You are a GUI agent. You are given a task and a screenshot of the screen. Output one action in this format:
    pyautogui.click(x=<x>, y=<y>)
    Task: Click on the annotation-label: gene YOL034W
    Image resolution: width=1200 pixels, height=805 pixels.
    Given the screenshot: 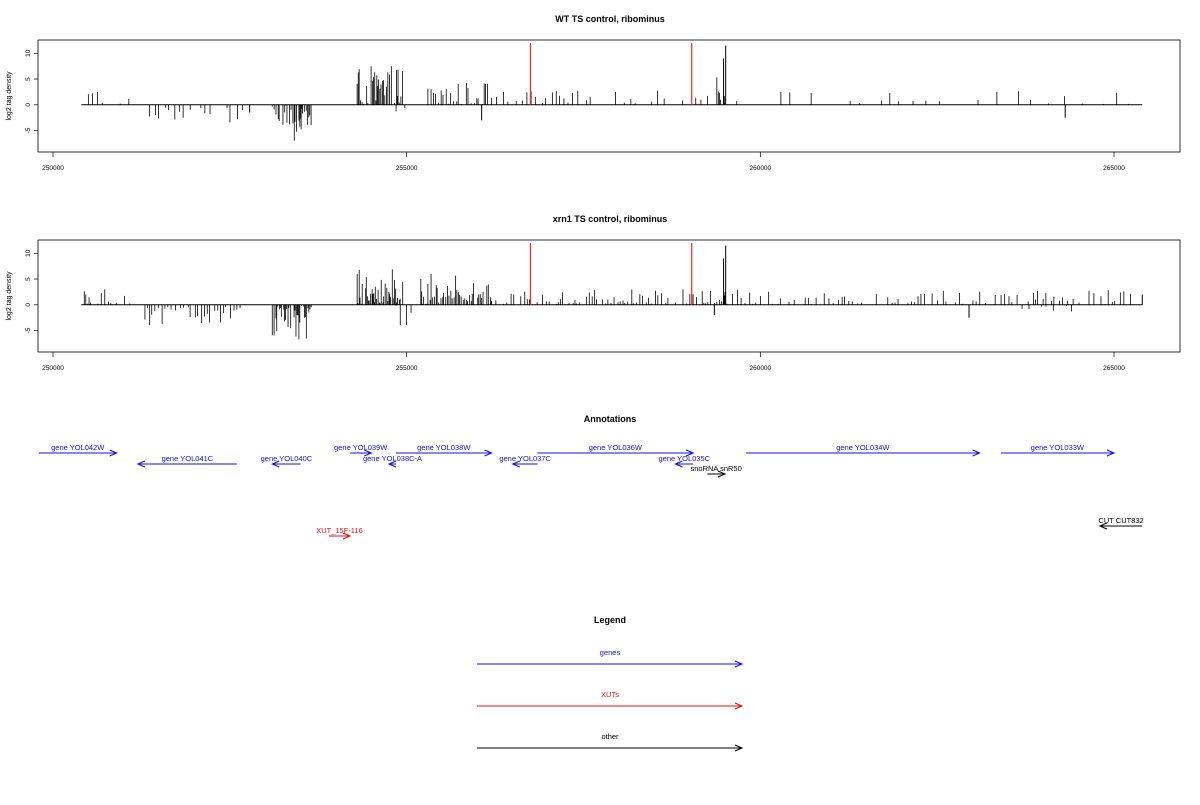 What is the action you would take?
    pyautogui.click(x=863, y=447)
    